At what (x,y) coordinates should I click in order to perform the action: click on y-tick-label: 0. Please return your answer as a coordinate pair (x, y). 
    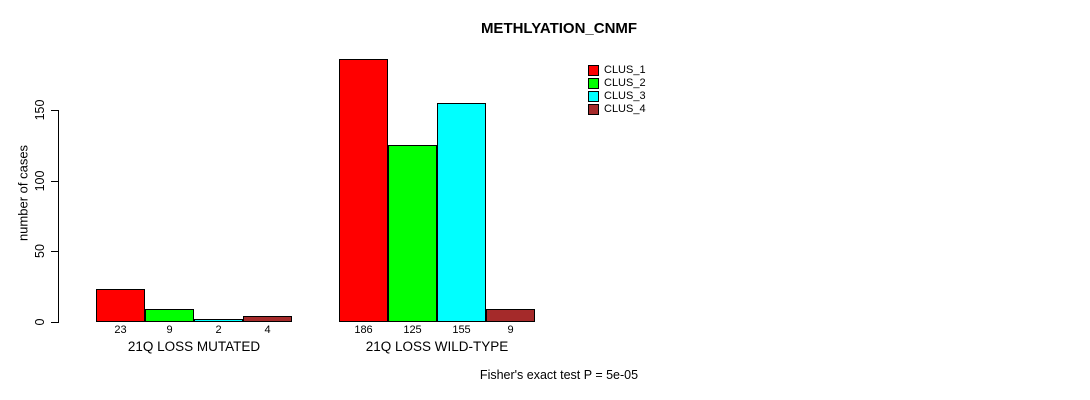
    Looking at the image, I should click on (40, 322).